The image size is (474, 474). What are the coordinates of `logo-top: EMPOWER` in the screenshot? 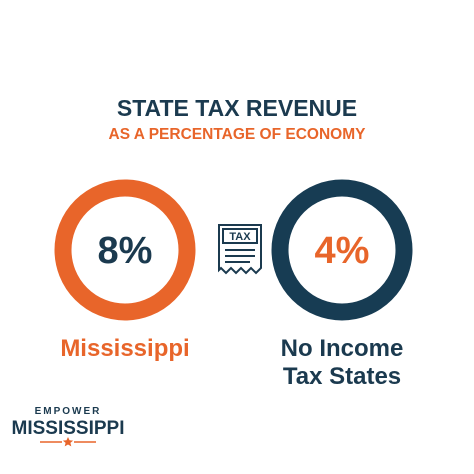 It's located at (68, 411).